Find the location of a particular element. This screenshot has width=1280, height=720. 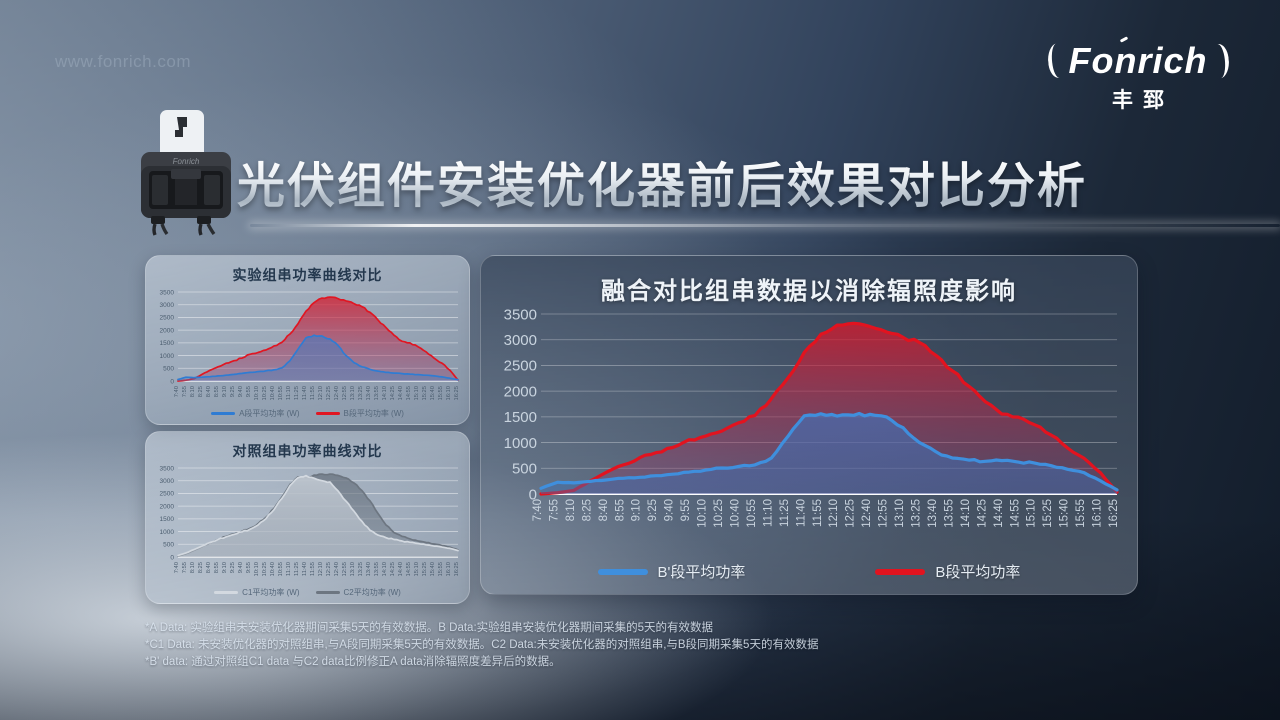

legend-swatch-a is located at coordinates (223, 413).